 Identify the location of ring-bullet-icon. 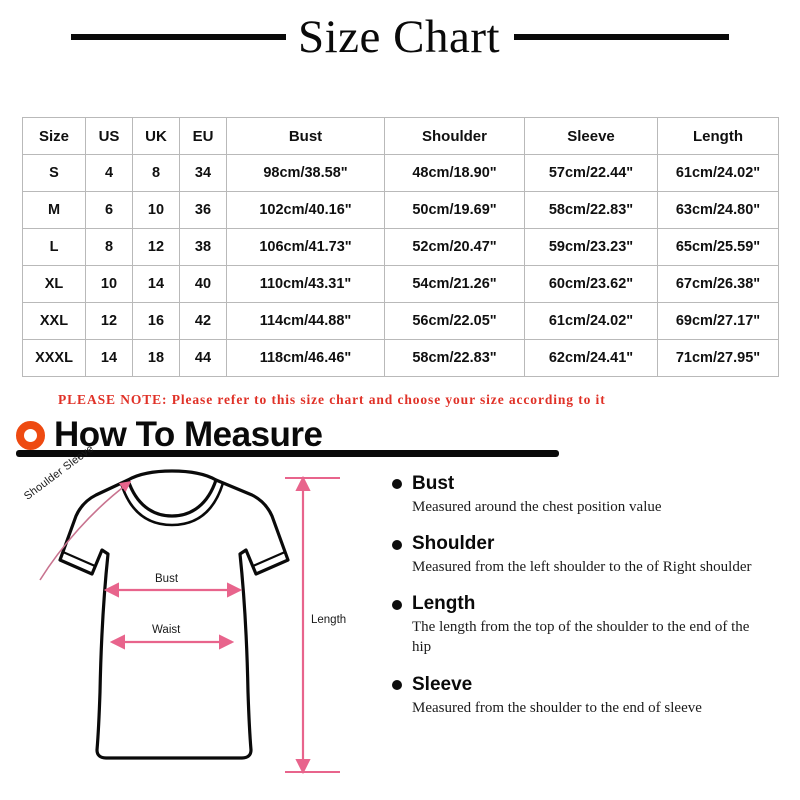
(30, 435).